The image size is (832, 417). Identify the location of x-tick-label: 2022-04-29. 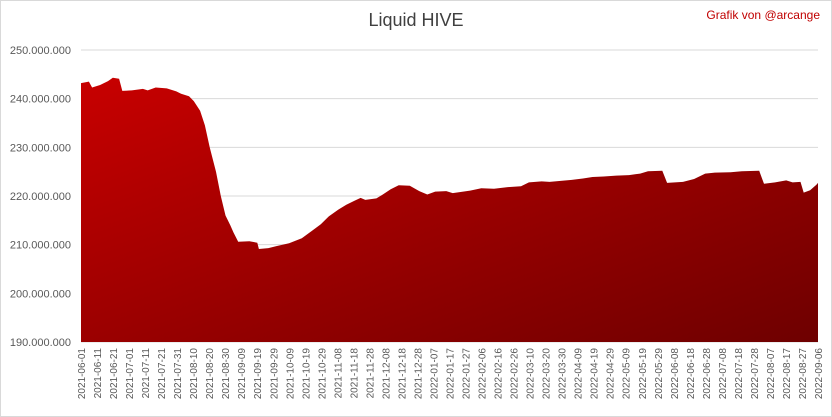
(611, 374).